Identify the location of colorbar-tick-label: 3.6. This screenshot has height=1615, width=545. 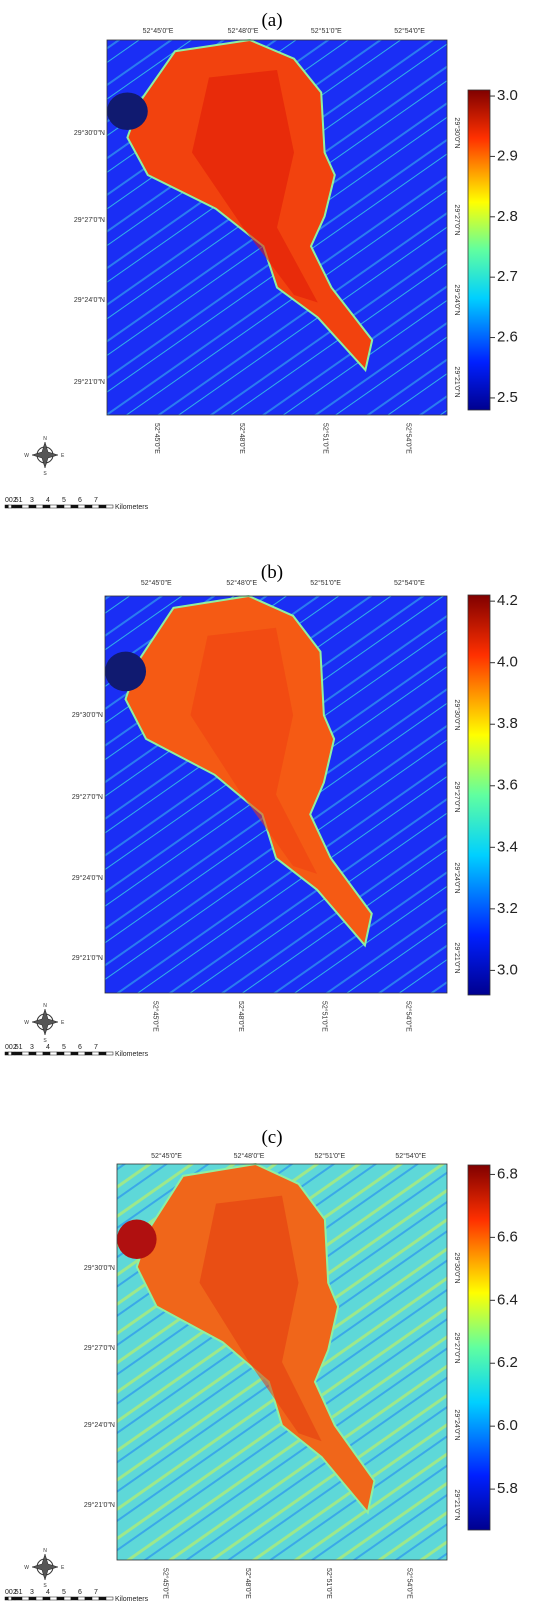
(507, 785).